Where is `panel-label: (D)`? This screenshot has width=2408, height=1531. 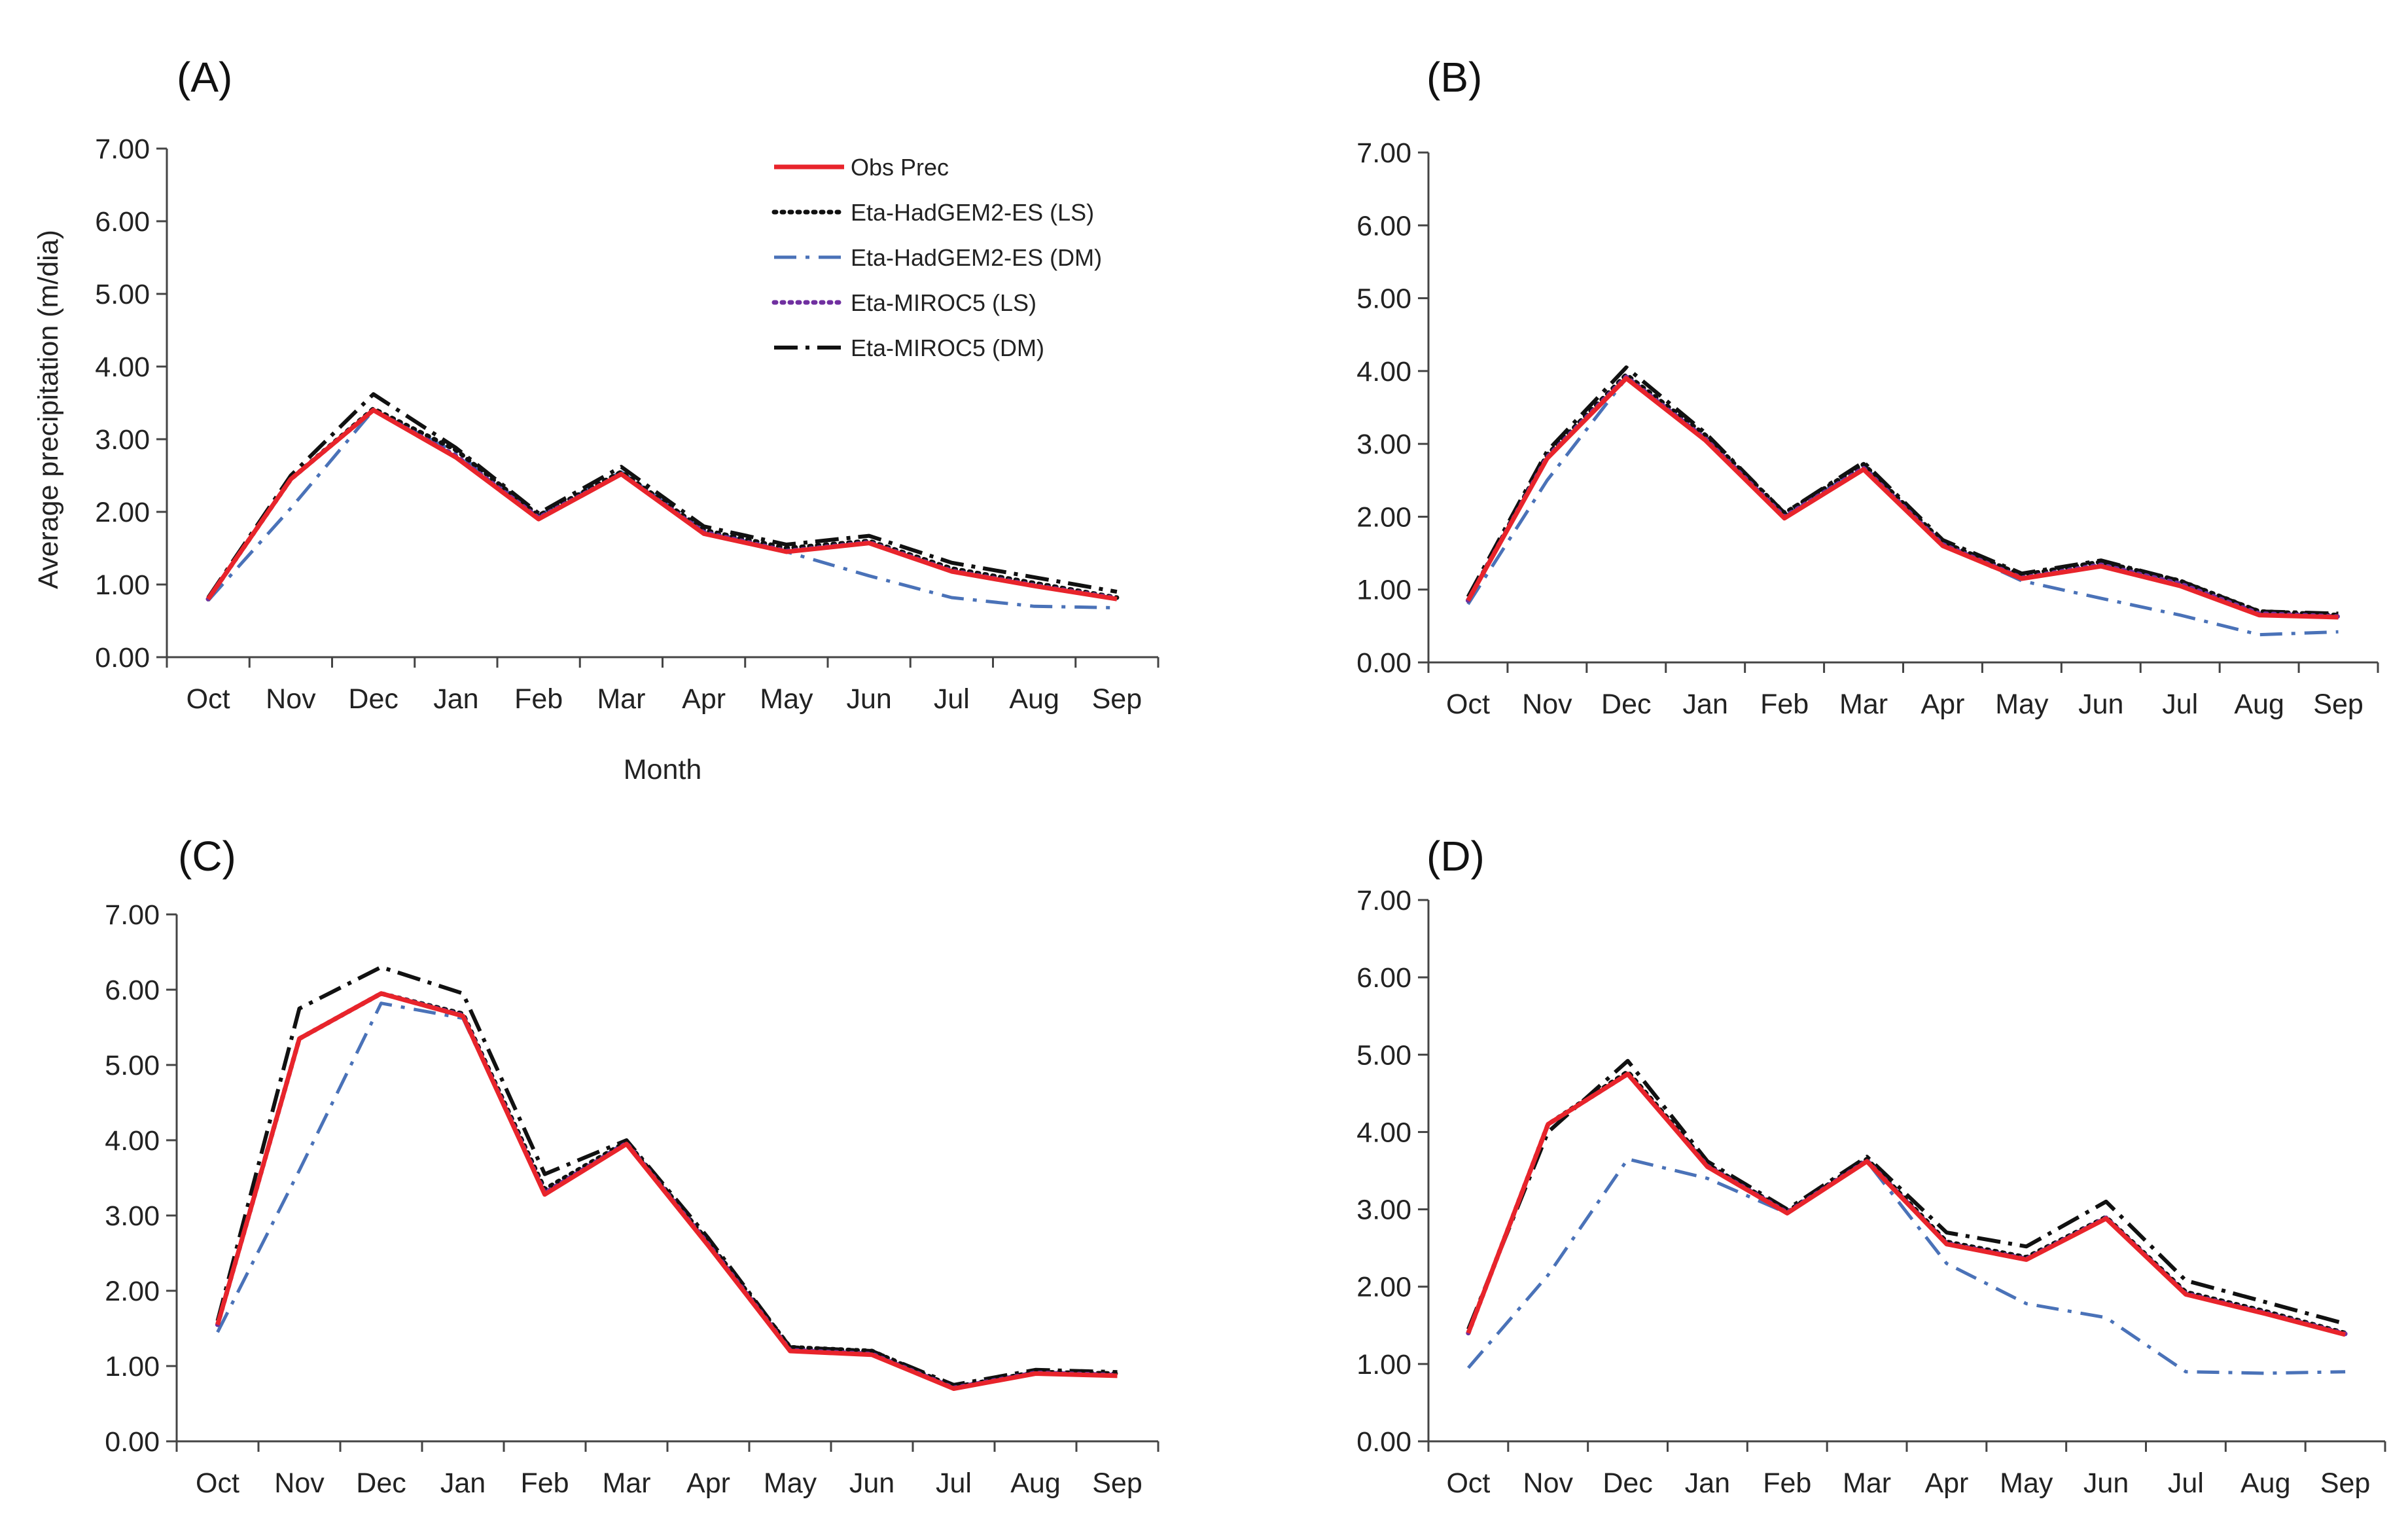 panel-label: (D) is located at coordinates (1455, 856).